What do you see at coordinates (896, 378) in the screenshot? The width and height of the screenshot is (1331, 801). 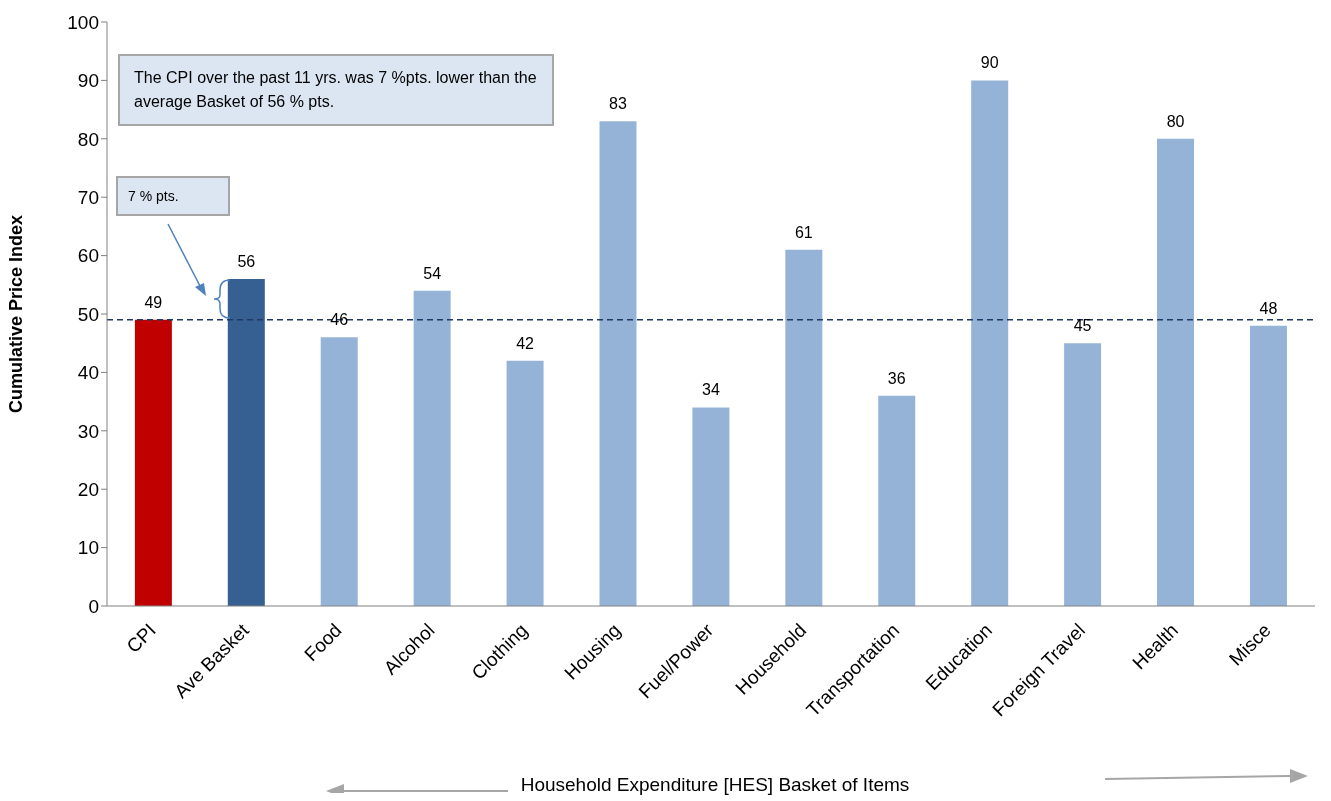 I see `data-label: 36` at bounding box center [896, 378].